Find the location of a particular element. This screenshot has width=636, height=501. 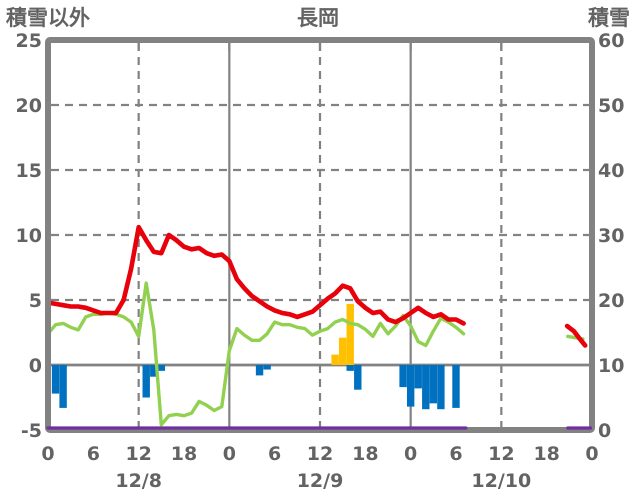

left-axis-tick-label: 0 is located at coordinates (35, 366).